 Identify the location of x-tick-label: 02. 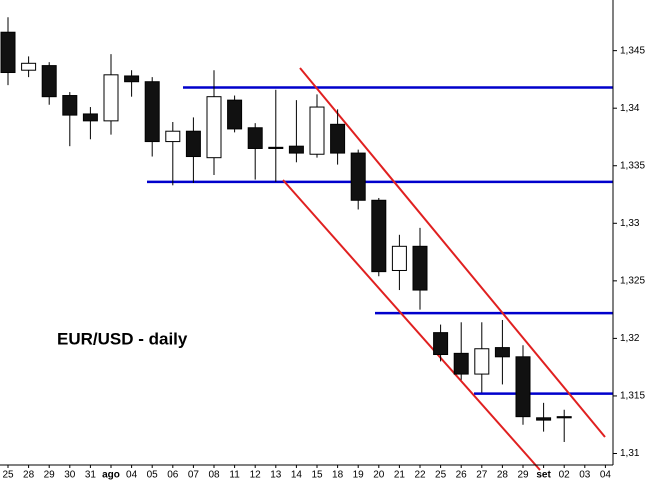
(565, 475).